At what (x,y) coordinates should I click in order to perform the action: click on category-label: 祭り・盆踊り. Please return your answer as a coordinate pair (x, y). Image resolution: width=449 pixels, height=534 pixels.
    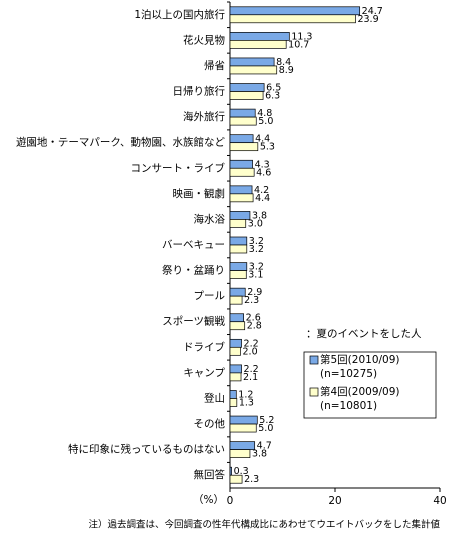
    Looking at the image, I should click on (193, 270).